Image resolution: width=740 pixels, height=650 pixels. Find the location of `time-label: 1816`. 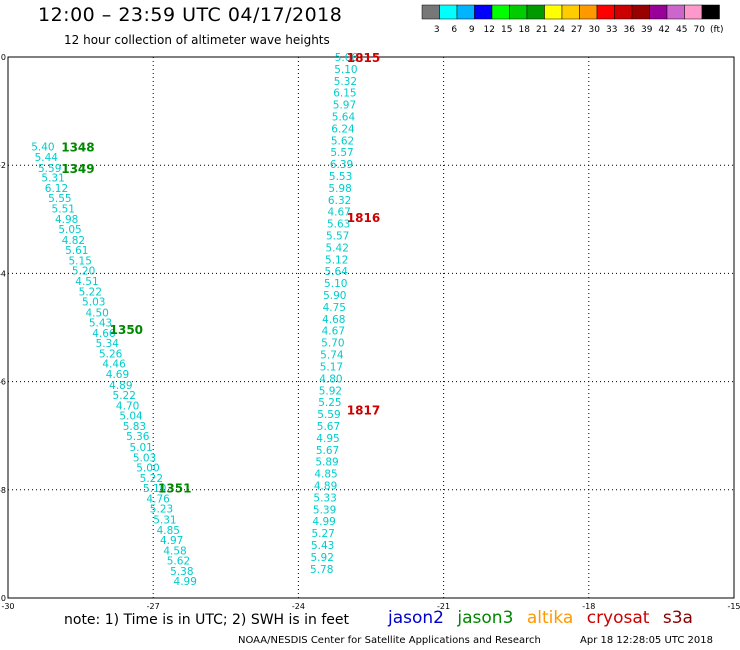

time-label: 1816 is located at coordinates (363, 218).